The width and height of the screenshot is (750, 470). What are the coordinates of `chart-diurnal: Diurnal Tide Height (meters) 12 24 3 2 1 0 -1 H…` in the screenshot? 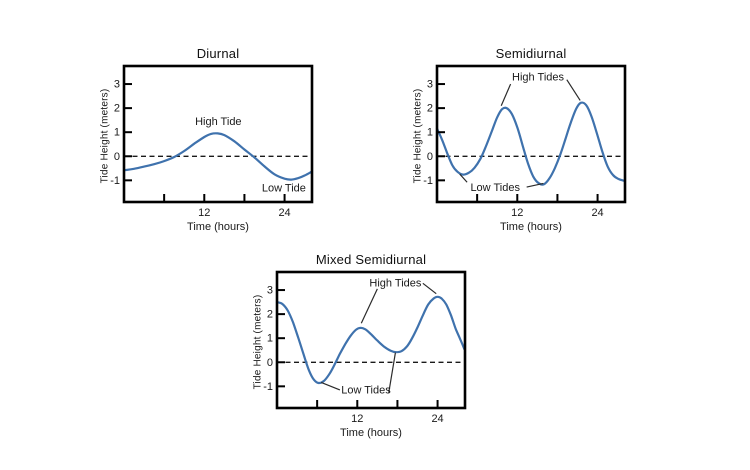 It's located at (196, 139).